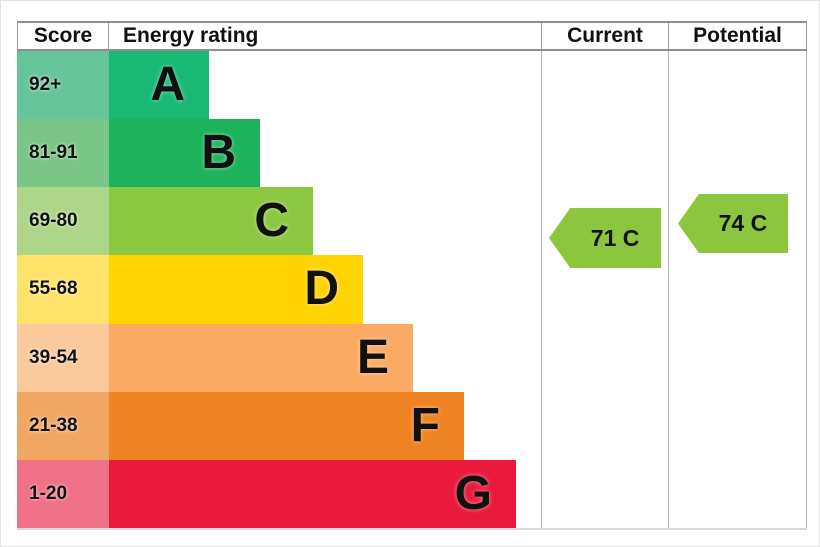  What do you see at coordinates (271, 221) in the screenshot?
I see `rating-letter-c: C` at bounding box center [271, 221].